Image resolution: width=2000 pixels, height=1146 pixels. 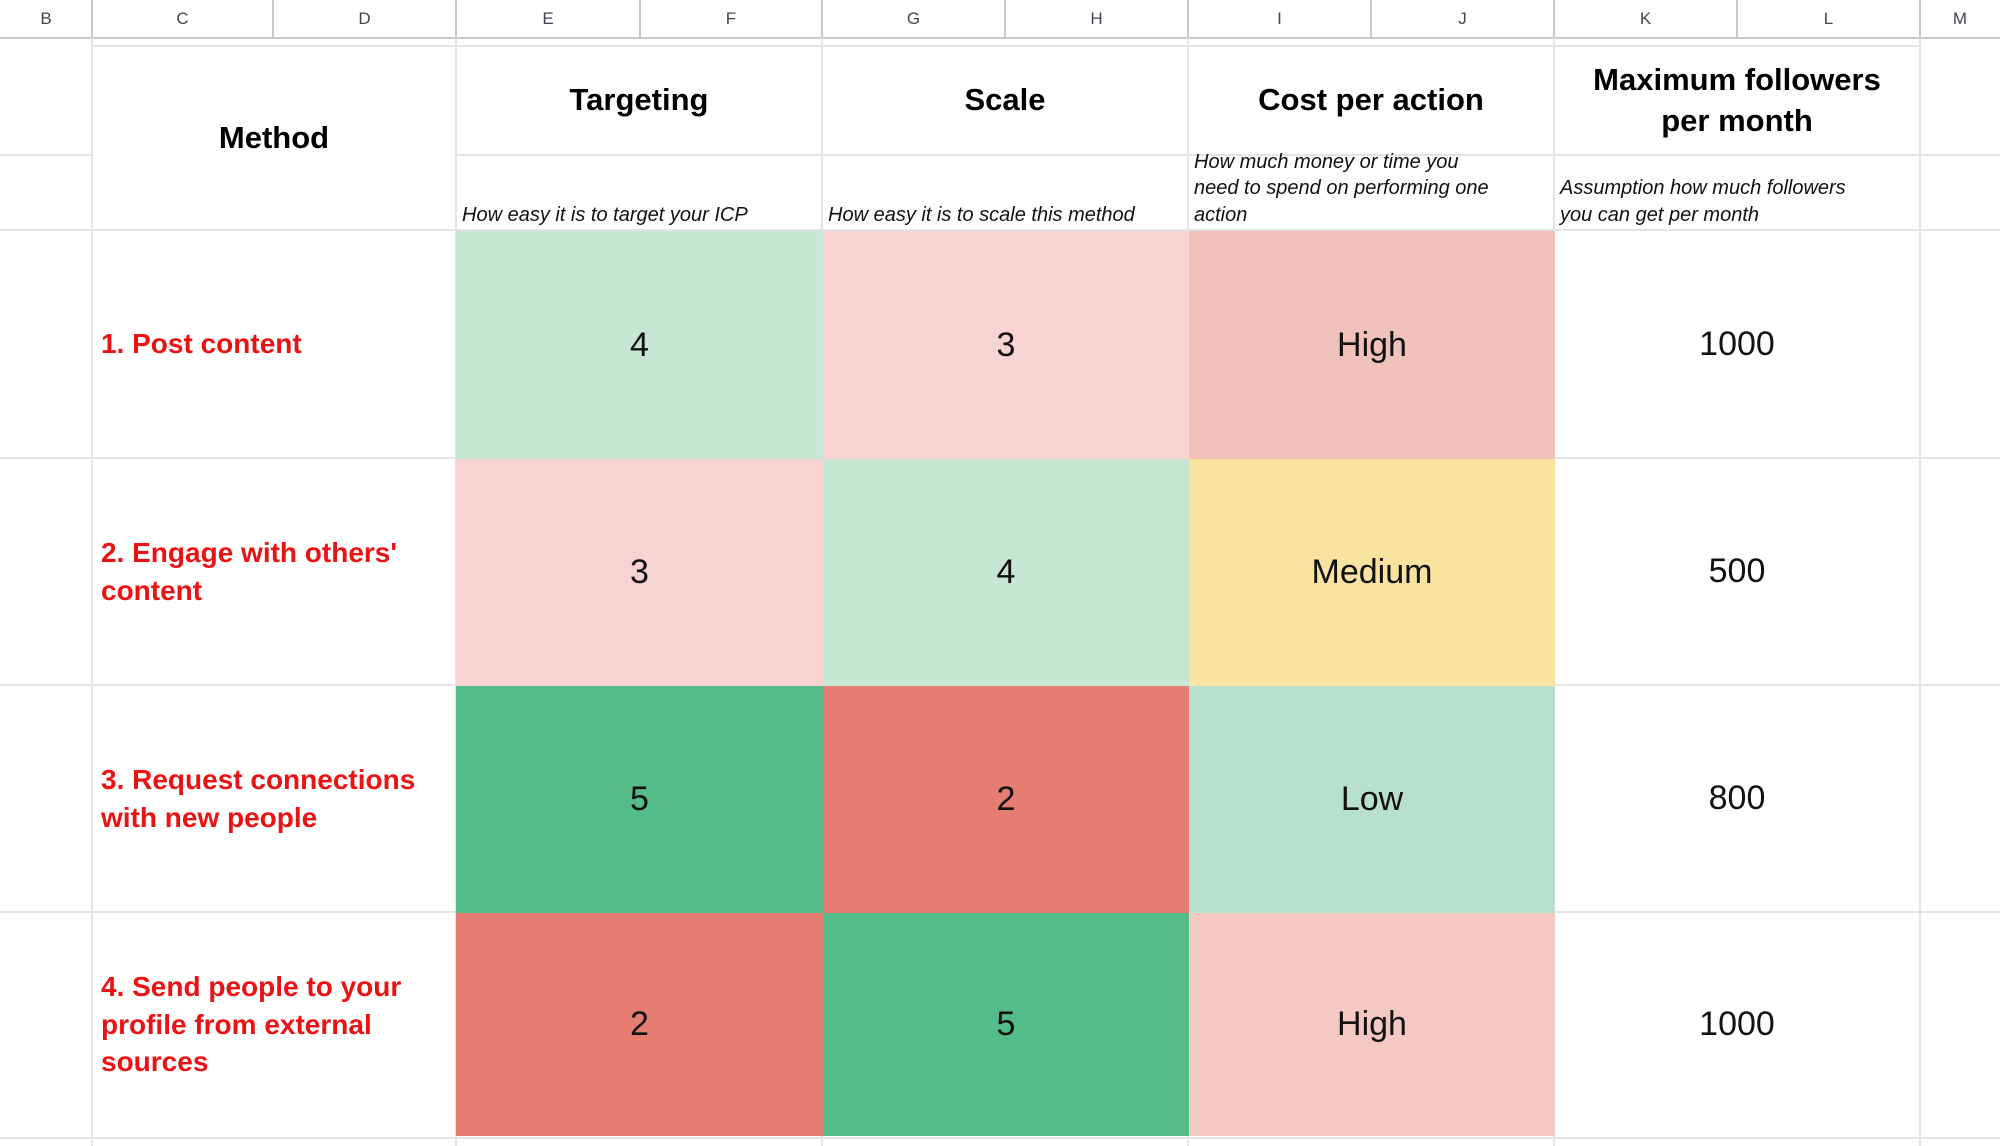 I want to click on targeting-description-cell: How easy it is to target your ICP, so click(x=605, y=214).